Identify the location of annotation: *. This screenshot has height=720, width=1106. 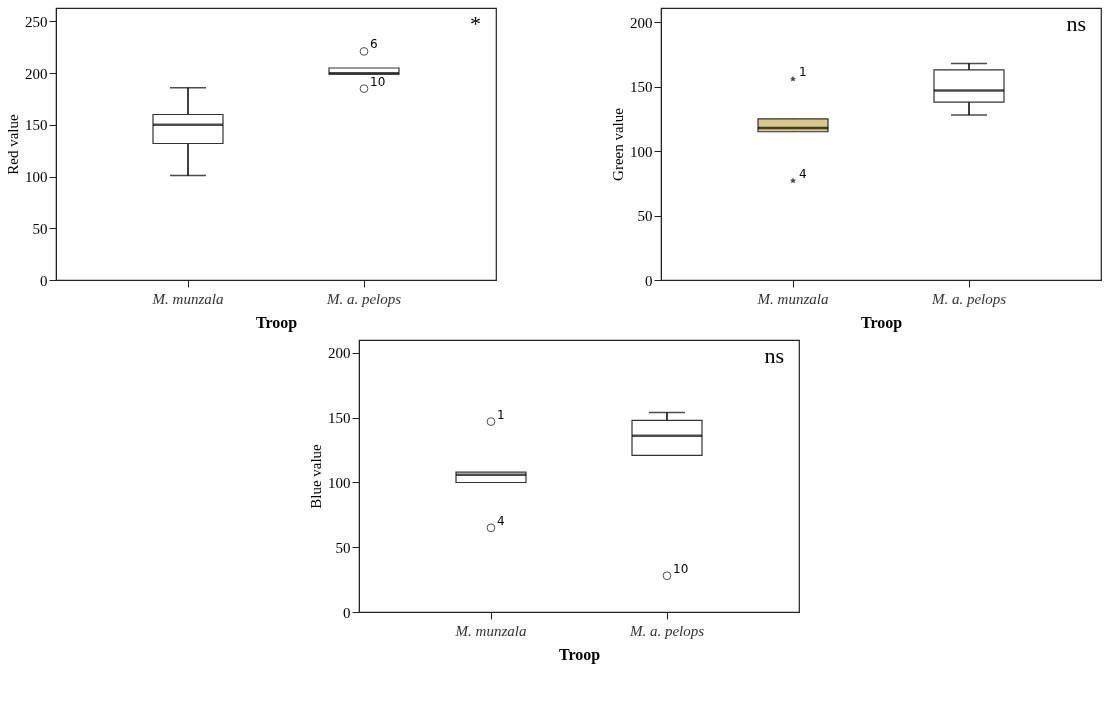
(475, 23).